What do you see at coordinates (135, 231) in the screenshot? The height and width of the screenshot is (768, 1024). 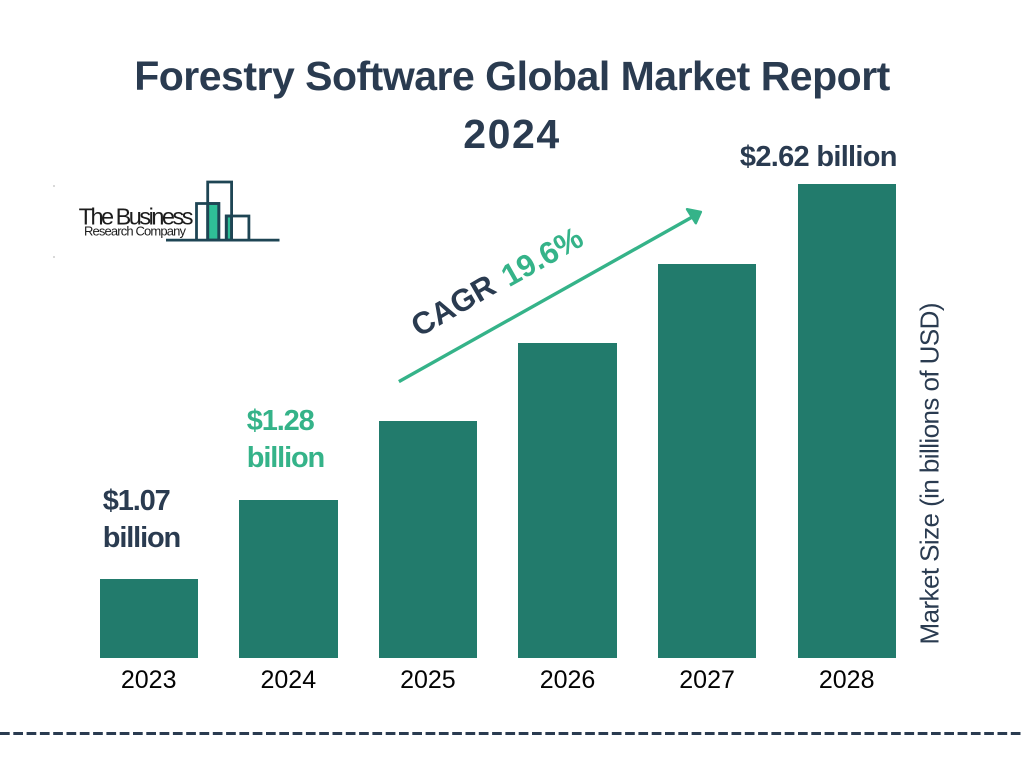 I see `svg-text: Research Company` at bounding box center [135, 231].